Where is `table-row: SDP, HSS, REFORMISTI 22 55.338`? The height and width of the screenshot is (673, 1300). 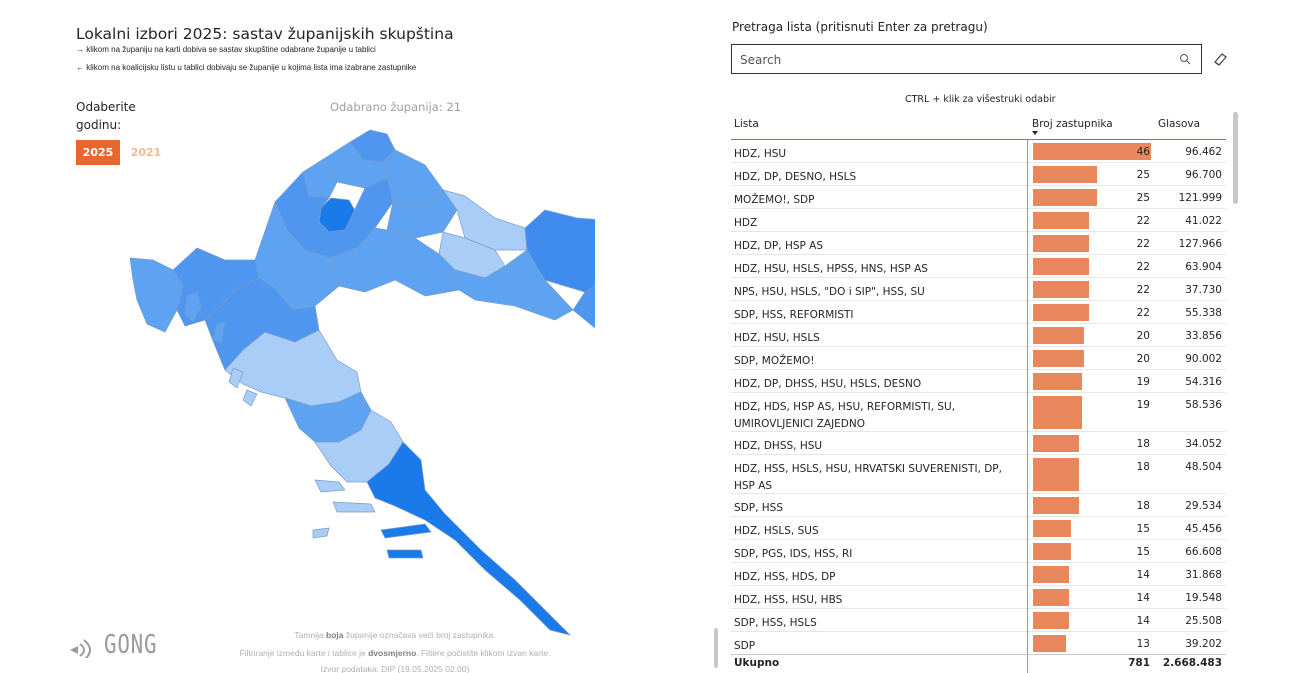 table-row: SDP, HSS, REFORMISTI 22 55.338 is located at coordinates (978, 312).